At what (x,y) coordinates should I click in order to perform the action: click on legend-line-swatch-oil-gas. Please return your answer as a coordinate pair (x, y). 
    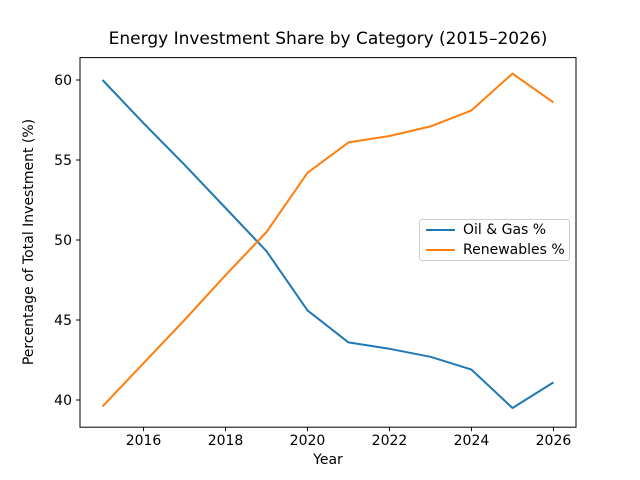
    Looking at the image, I should click on (440, 230).